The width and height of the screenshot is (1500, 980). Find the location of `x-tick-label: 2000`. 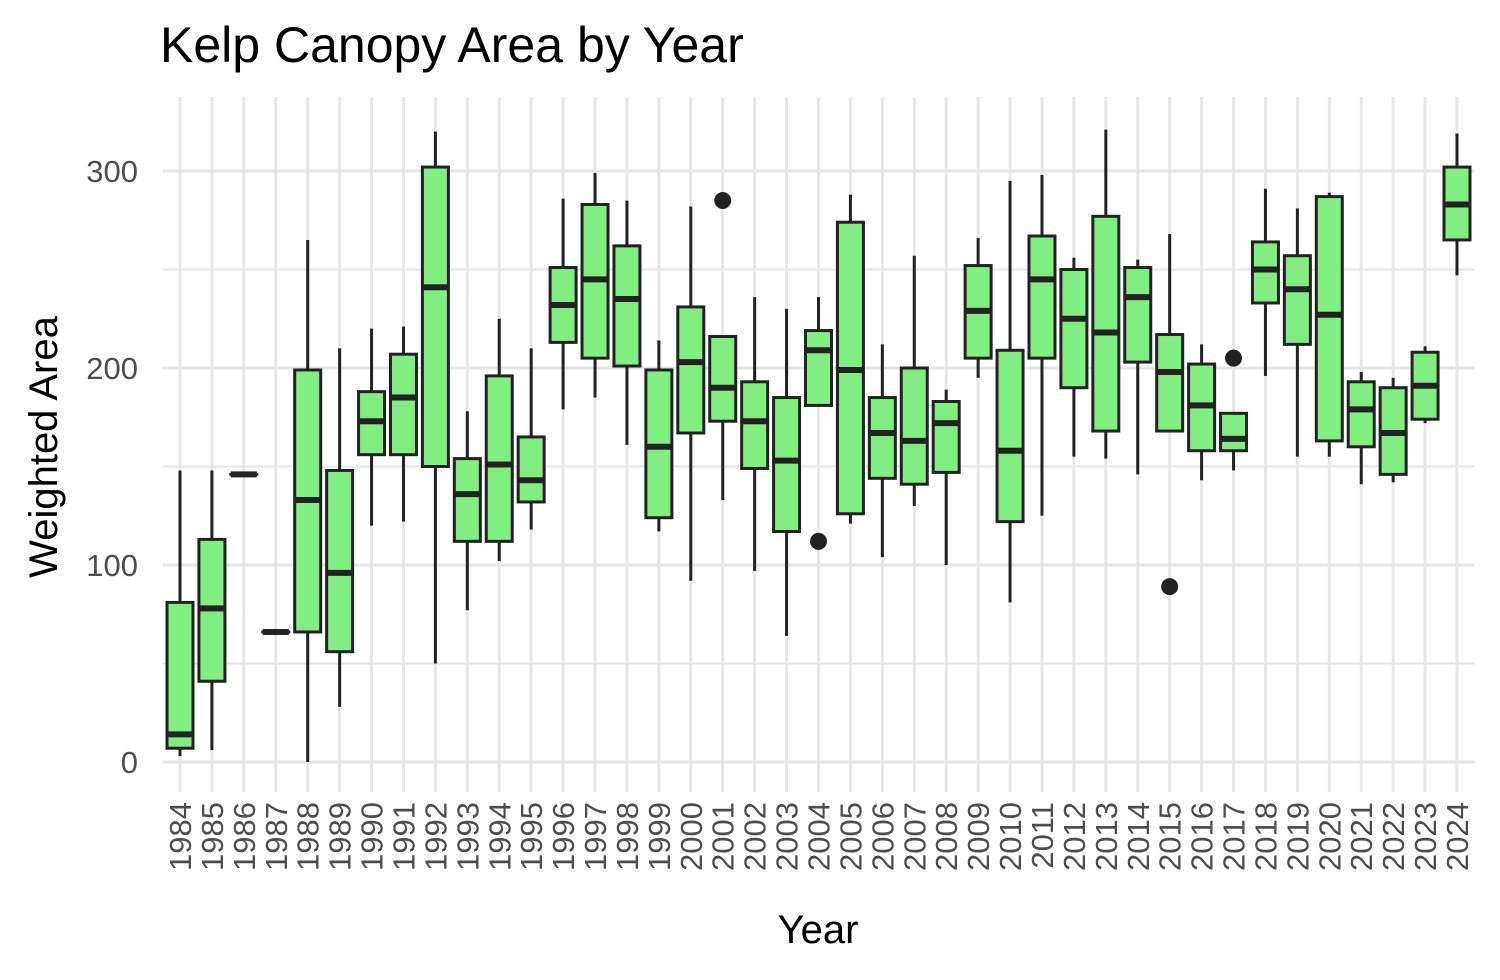

x-tick-label: 2000 is located at coordinates (691, 836).